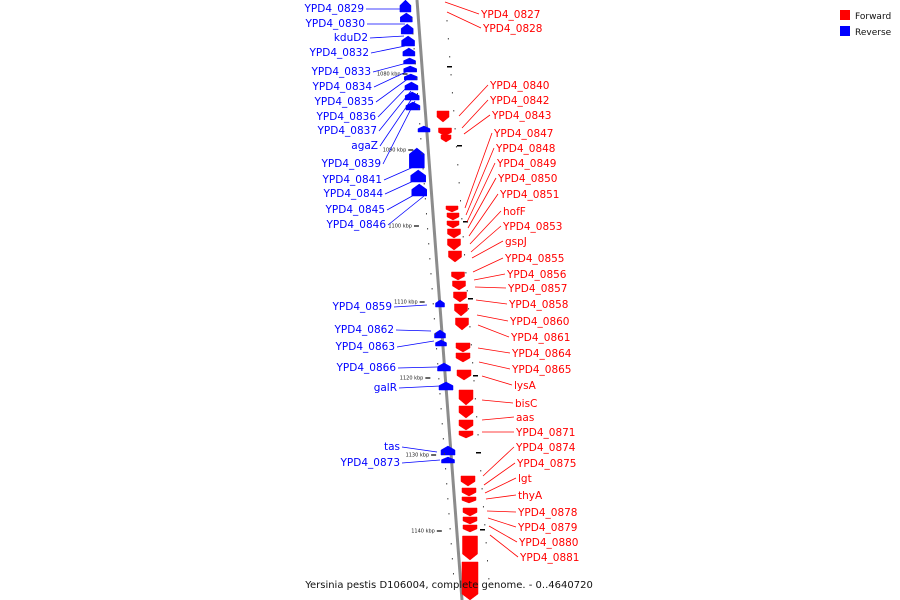 This screenshot has width=900, height=600. Describe the element at coordinates (507, 418) in the screenshot. I see `forward-gene-label: aas` at that location.